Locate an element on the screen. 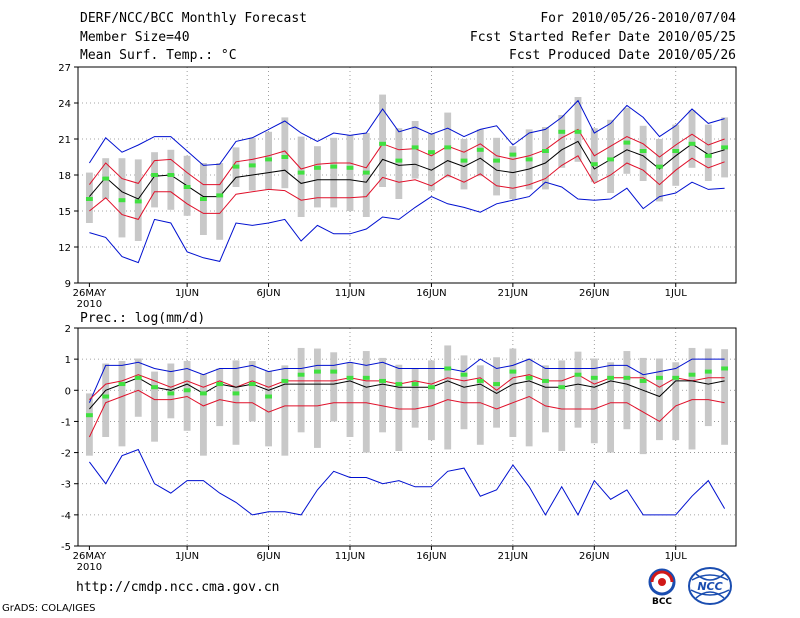 The height and width of the screenshot is (618, 800). x-tick-label: 26JUN is located at coordinates (594, 293).